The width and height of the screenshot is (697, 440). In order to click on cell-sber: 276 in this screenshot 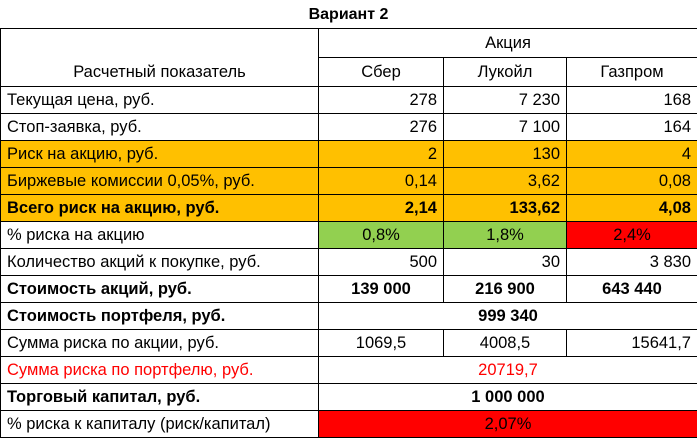, I will do `click(381, 127)`.